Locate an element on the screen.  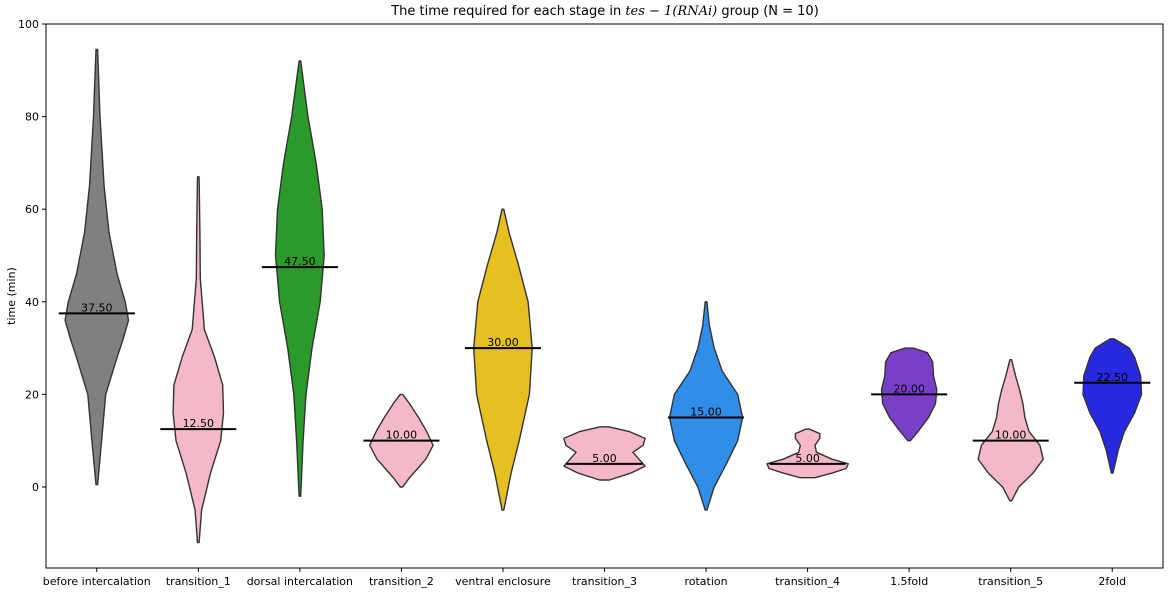
x-tick-label: transition_3 is located at coordinates (604, 581).